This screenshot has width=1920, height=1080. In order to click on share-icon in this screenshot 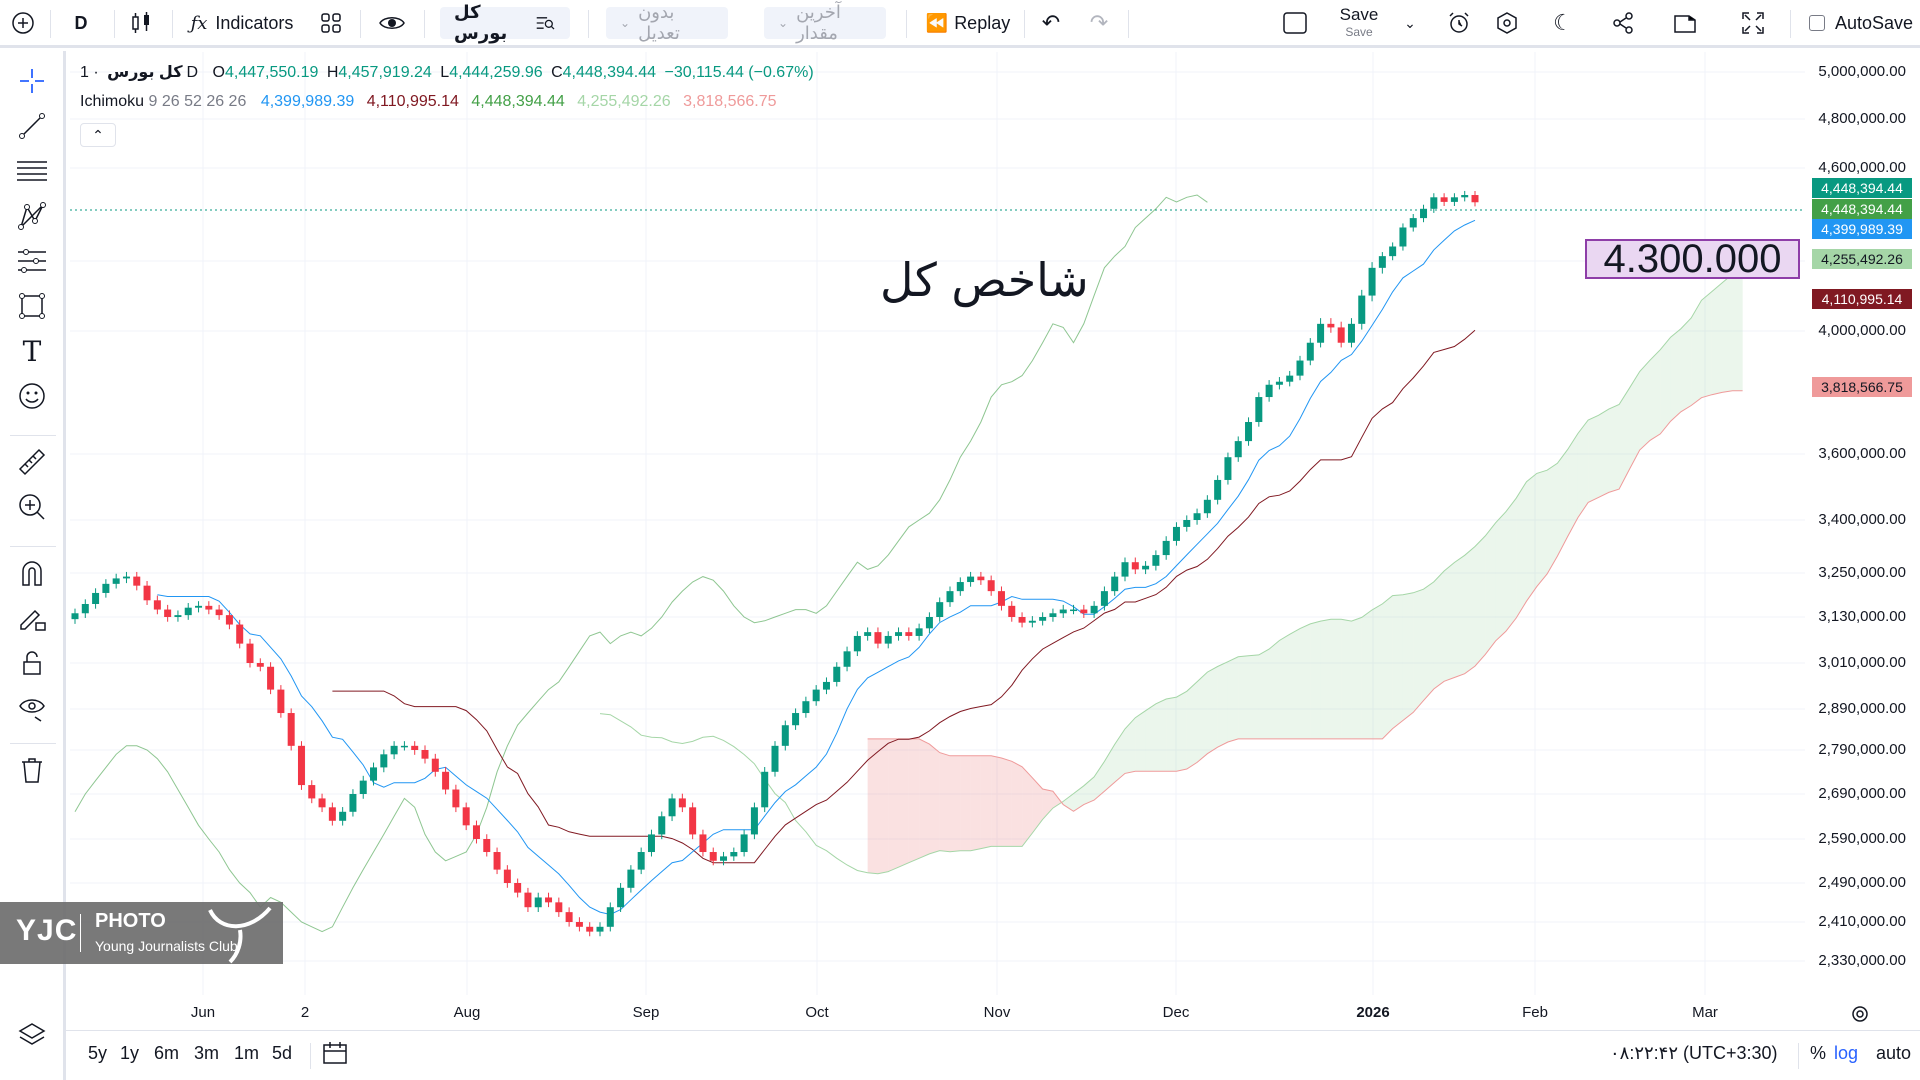, I will do `click(1623, 23)`.